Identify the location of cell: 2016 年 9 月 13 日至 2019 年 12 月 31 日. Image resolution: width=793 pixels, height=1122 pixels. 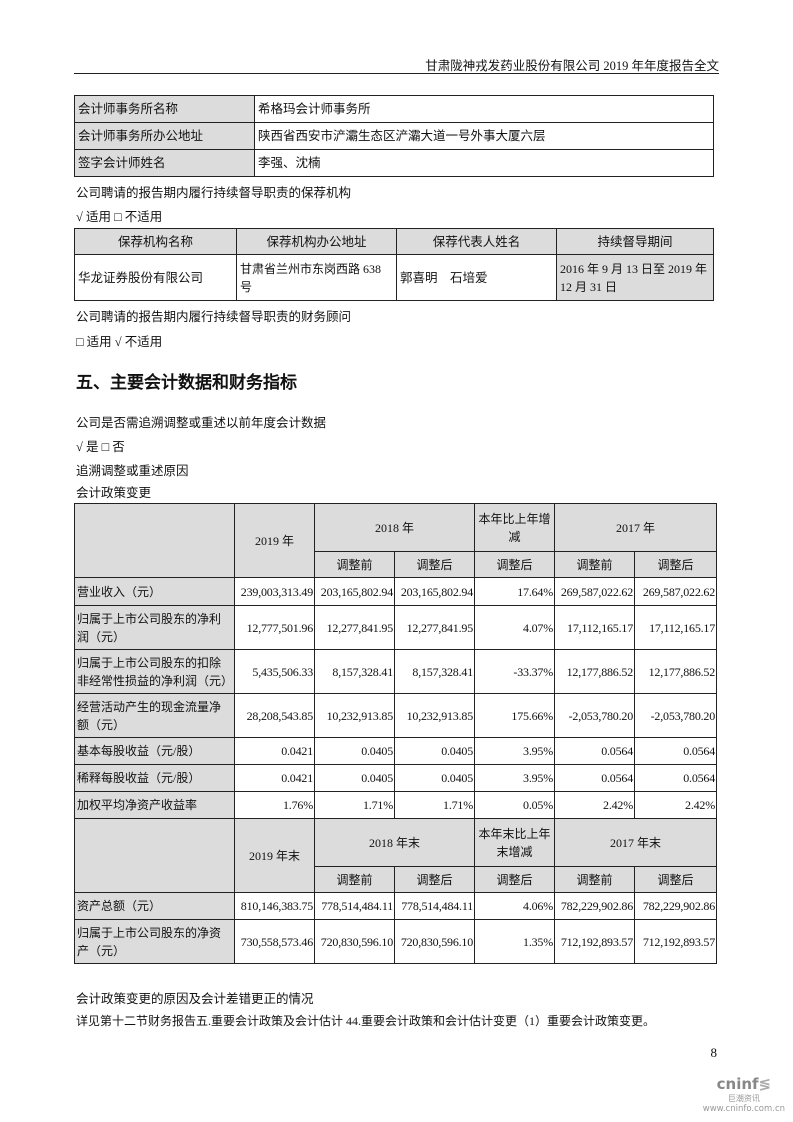
(635, 277).